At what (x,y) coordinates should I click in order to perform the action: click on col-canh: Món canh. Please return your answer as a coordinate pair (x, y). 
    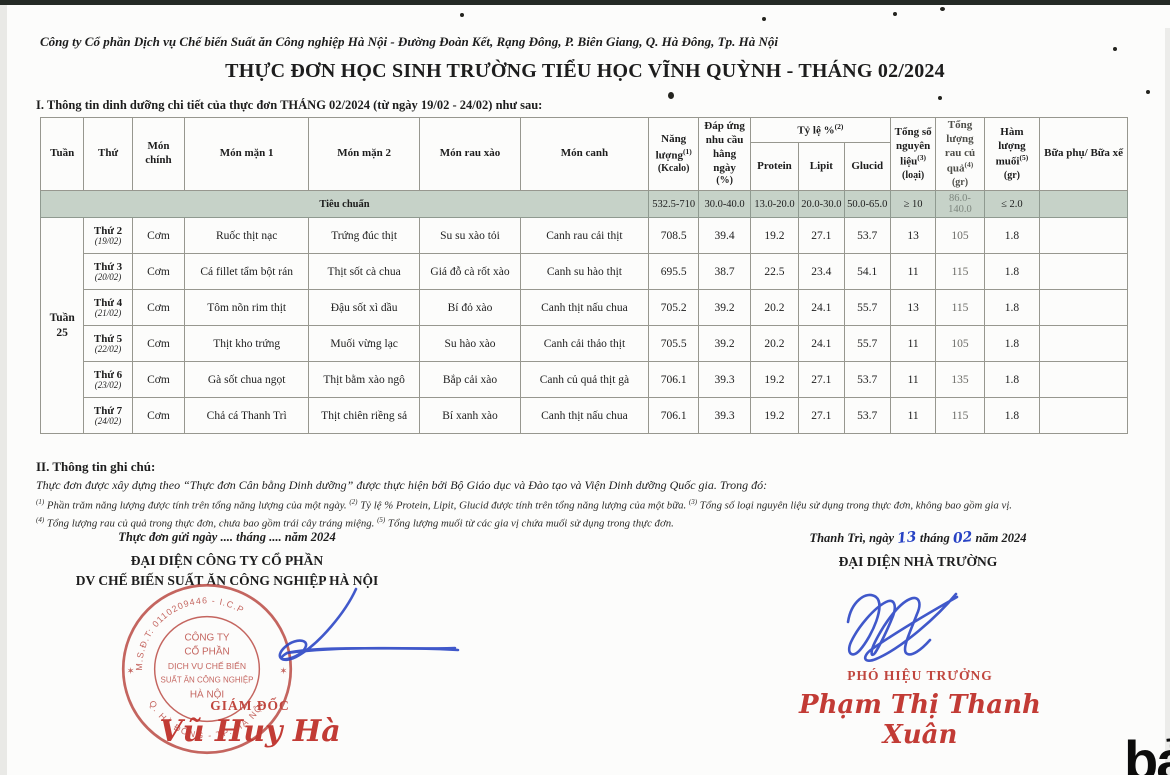
    Looking at the image, I should click on (584, 154).